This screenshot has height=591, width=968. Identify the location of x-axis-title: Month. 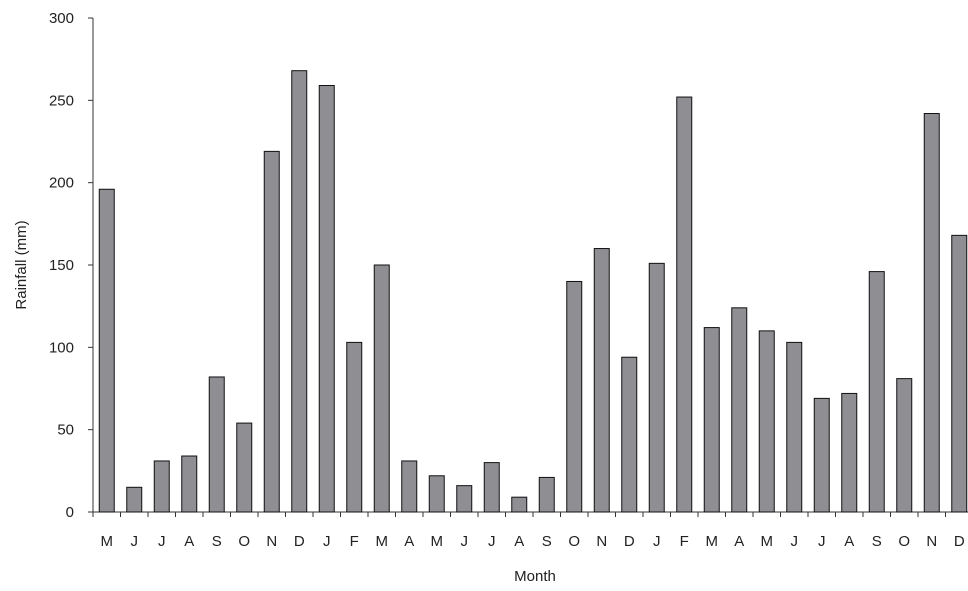
(535, 576).